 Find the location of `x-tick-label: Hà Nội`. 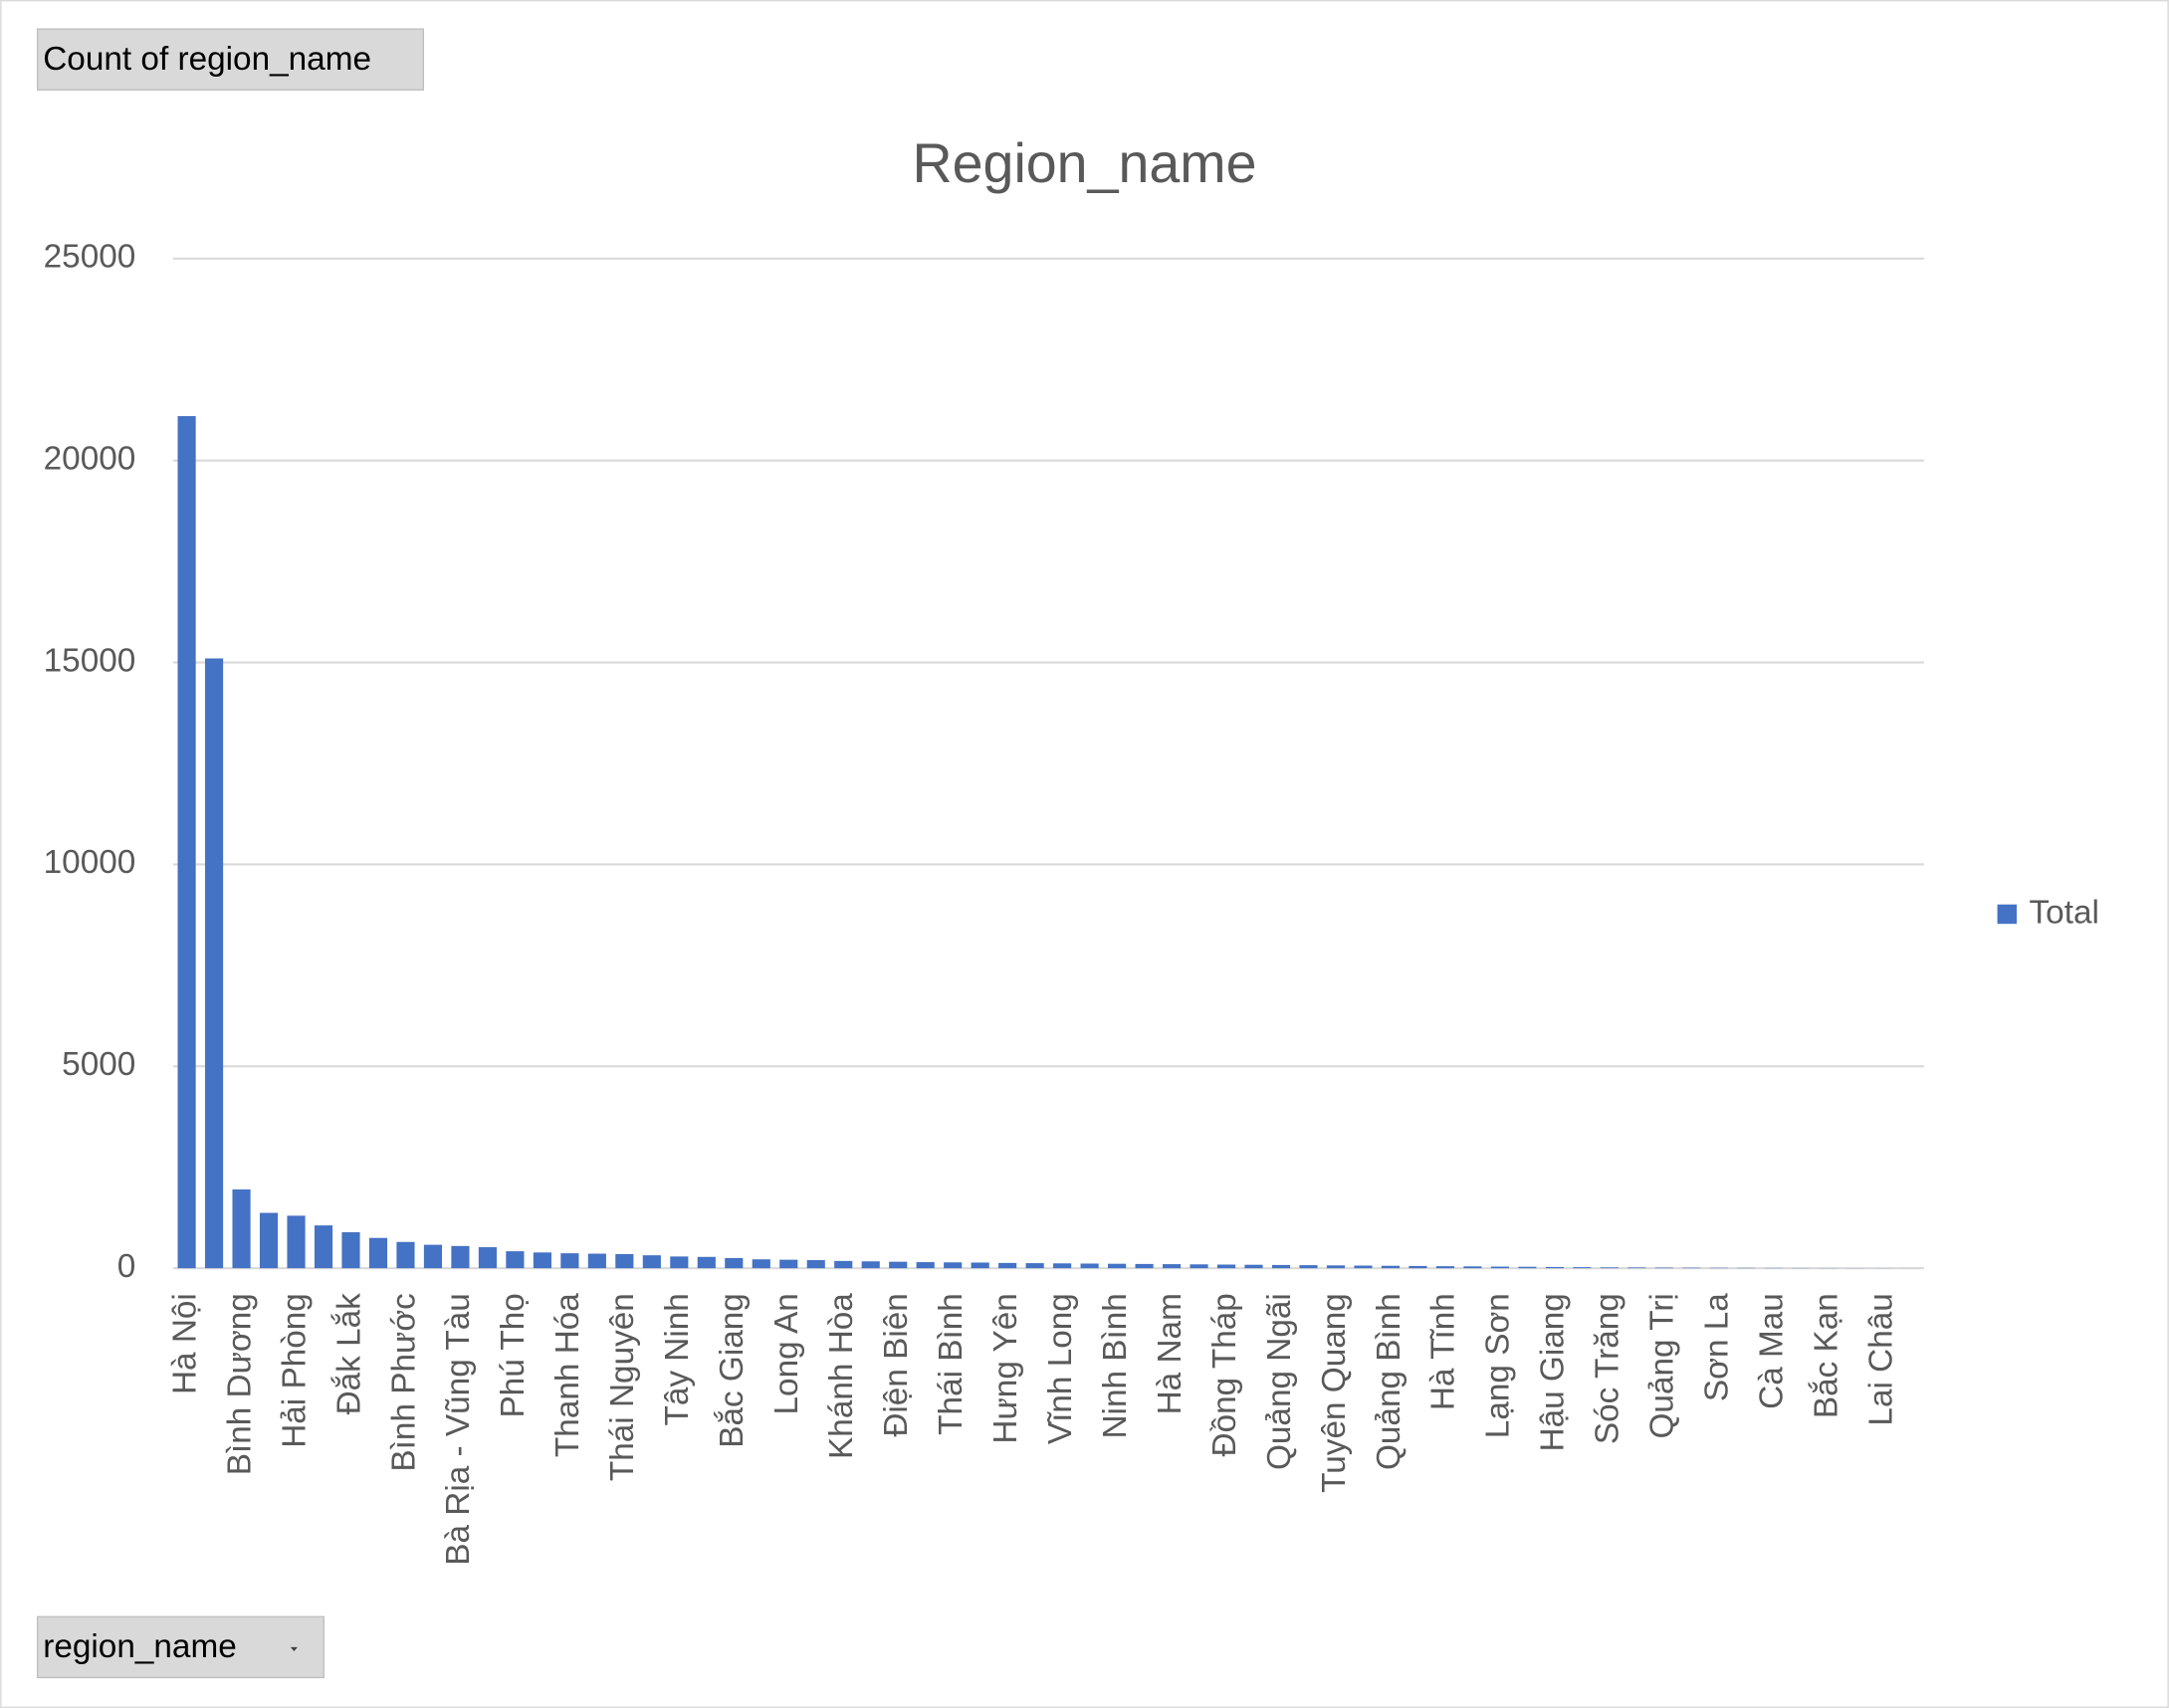

x-tick-label: Hà Nội is located at coordinates (184, 1343).